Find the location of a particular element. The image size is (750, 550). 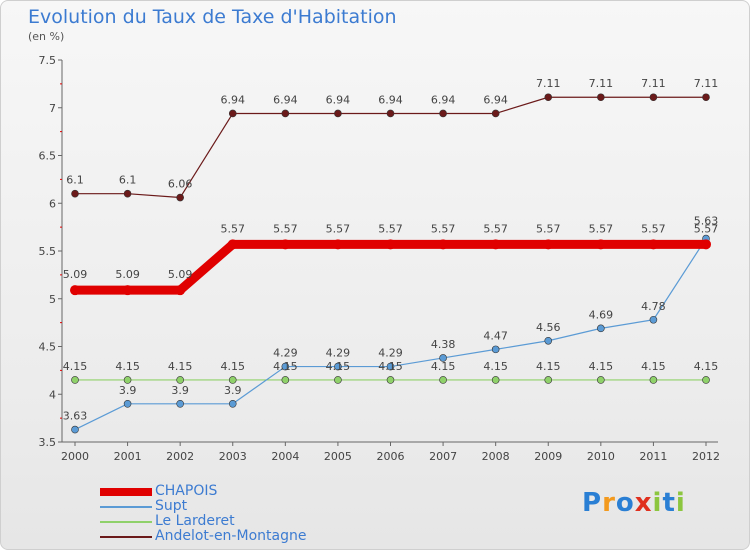

x-tick-label: 2000 is located at coordinates (75, 456).